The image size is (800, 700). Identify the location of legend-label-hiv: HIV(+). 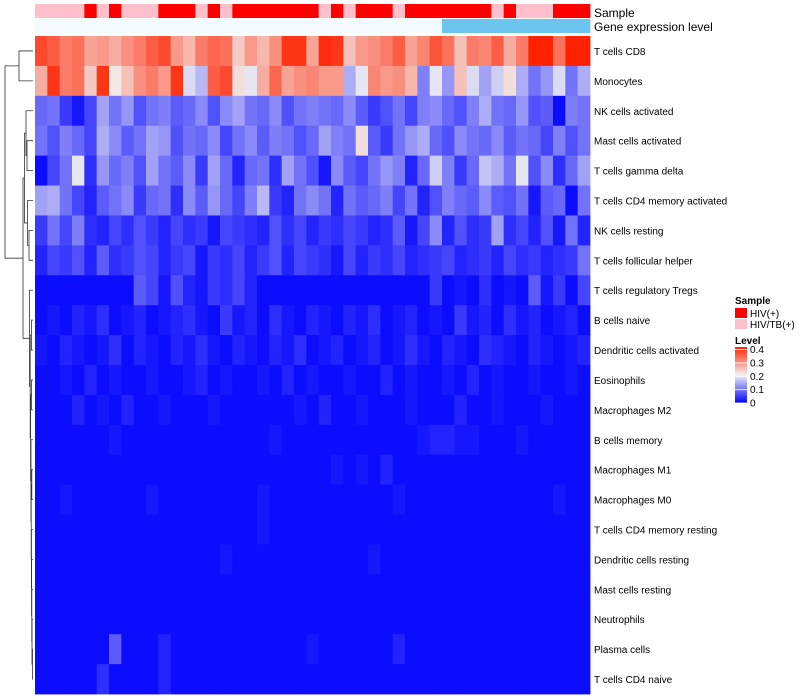
(764, 314).